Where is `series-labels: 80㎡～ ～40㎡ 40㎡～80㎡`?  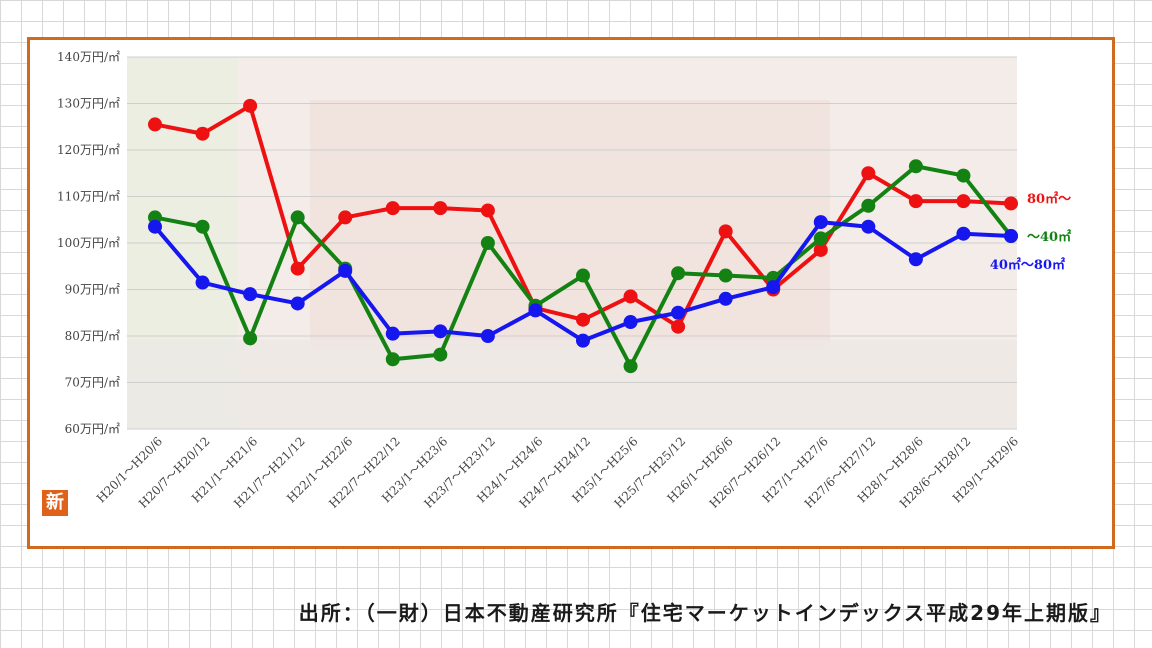
series-labels: 80㎡～ ～40㎡ 40㎡～80㎡ is located at coordinates (1030, 232).